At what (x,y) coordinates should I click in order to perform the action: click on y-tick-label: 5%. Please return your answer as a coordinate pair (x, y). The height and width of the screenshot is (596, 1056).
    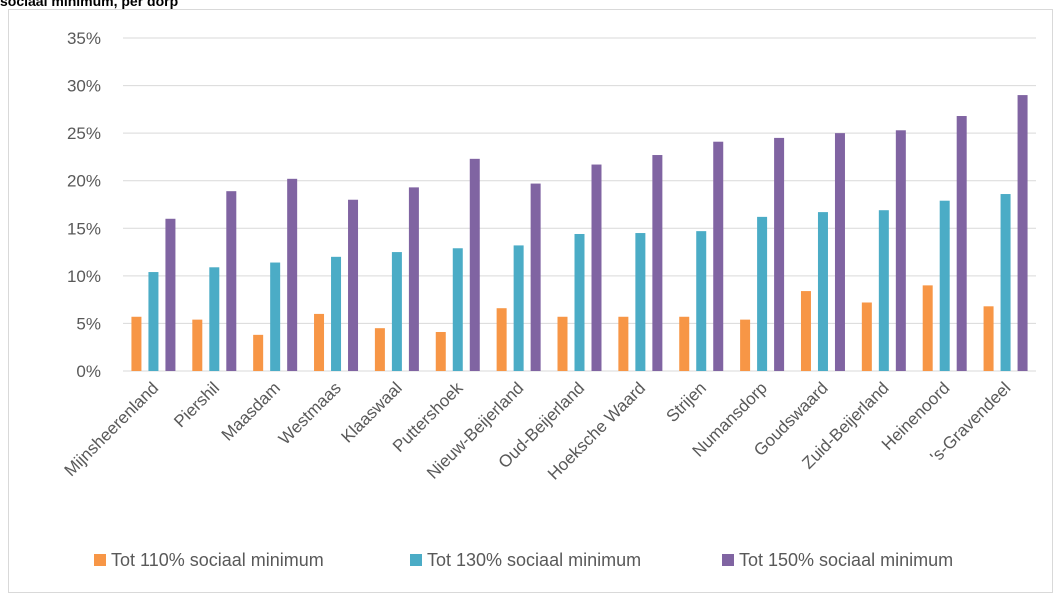
    Looking at the image, I should click on (88, 323).